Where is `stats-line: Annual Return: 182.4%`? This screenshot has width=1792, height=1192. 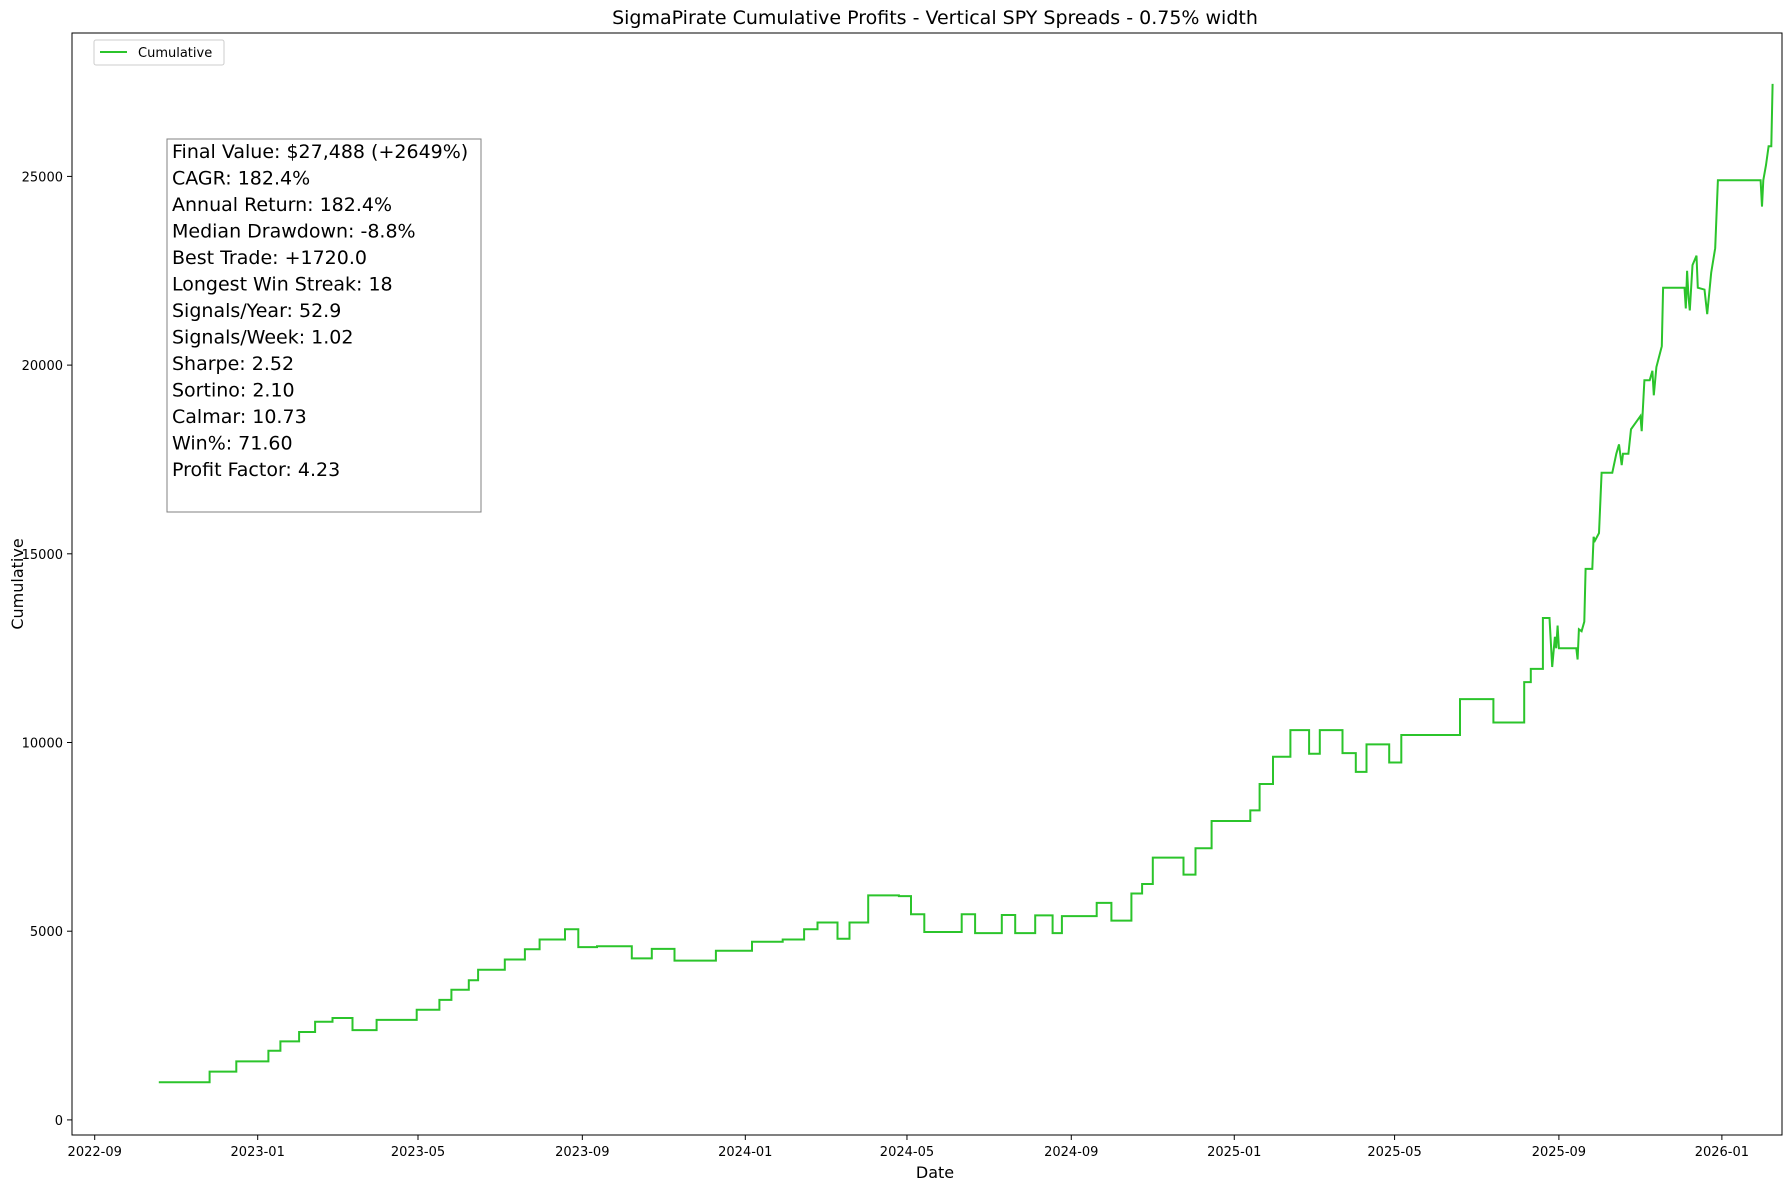 stats-line: Annual Return: 182.4% is located at coordinates (282, 205).